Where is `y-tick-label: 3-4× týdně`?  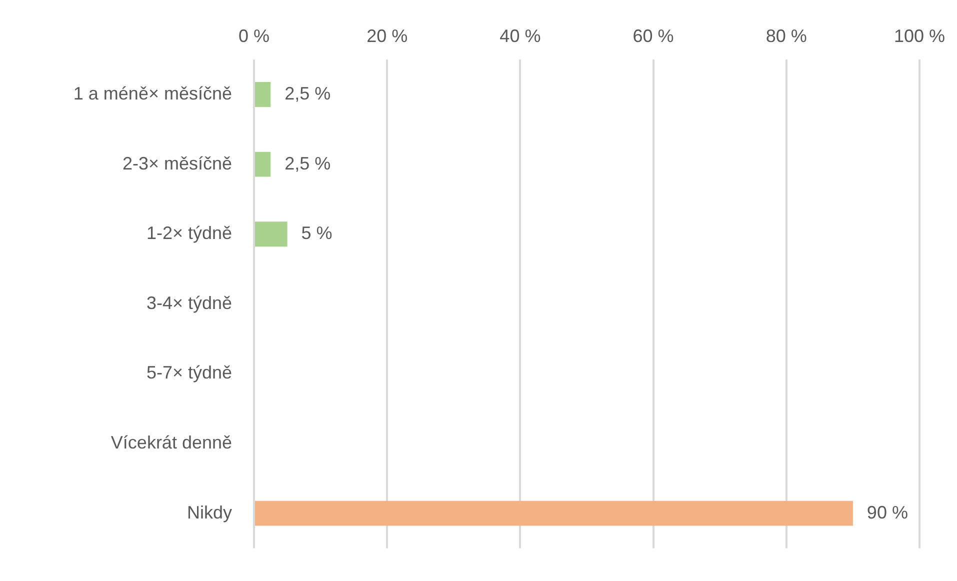 y-tick-label: 3-4× týdně is located at coordinates (189, 302).